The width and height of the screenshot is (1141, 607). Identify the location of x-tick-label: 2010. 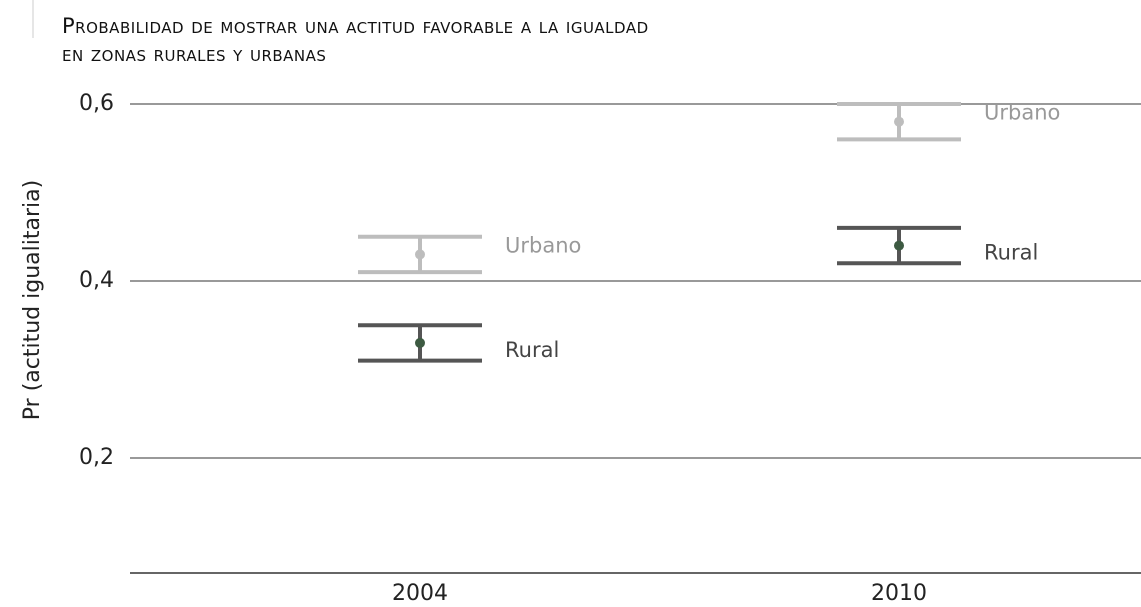
(899, 593).